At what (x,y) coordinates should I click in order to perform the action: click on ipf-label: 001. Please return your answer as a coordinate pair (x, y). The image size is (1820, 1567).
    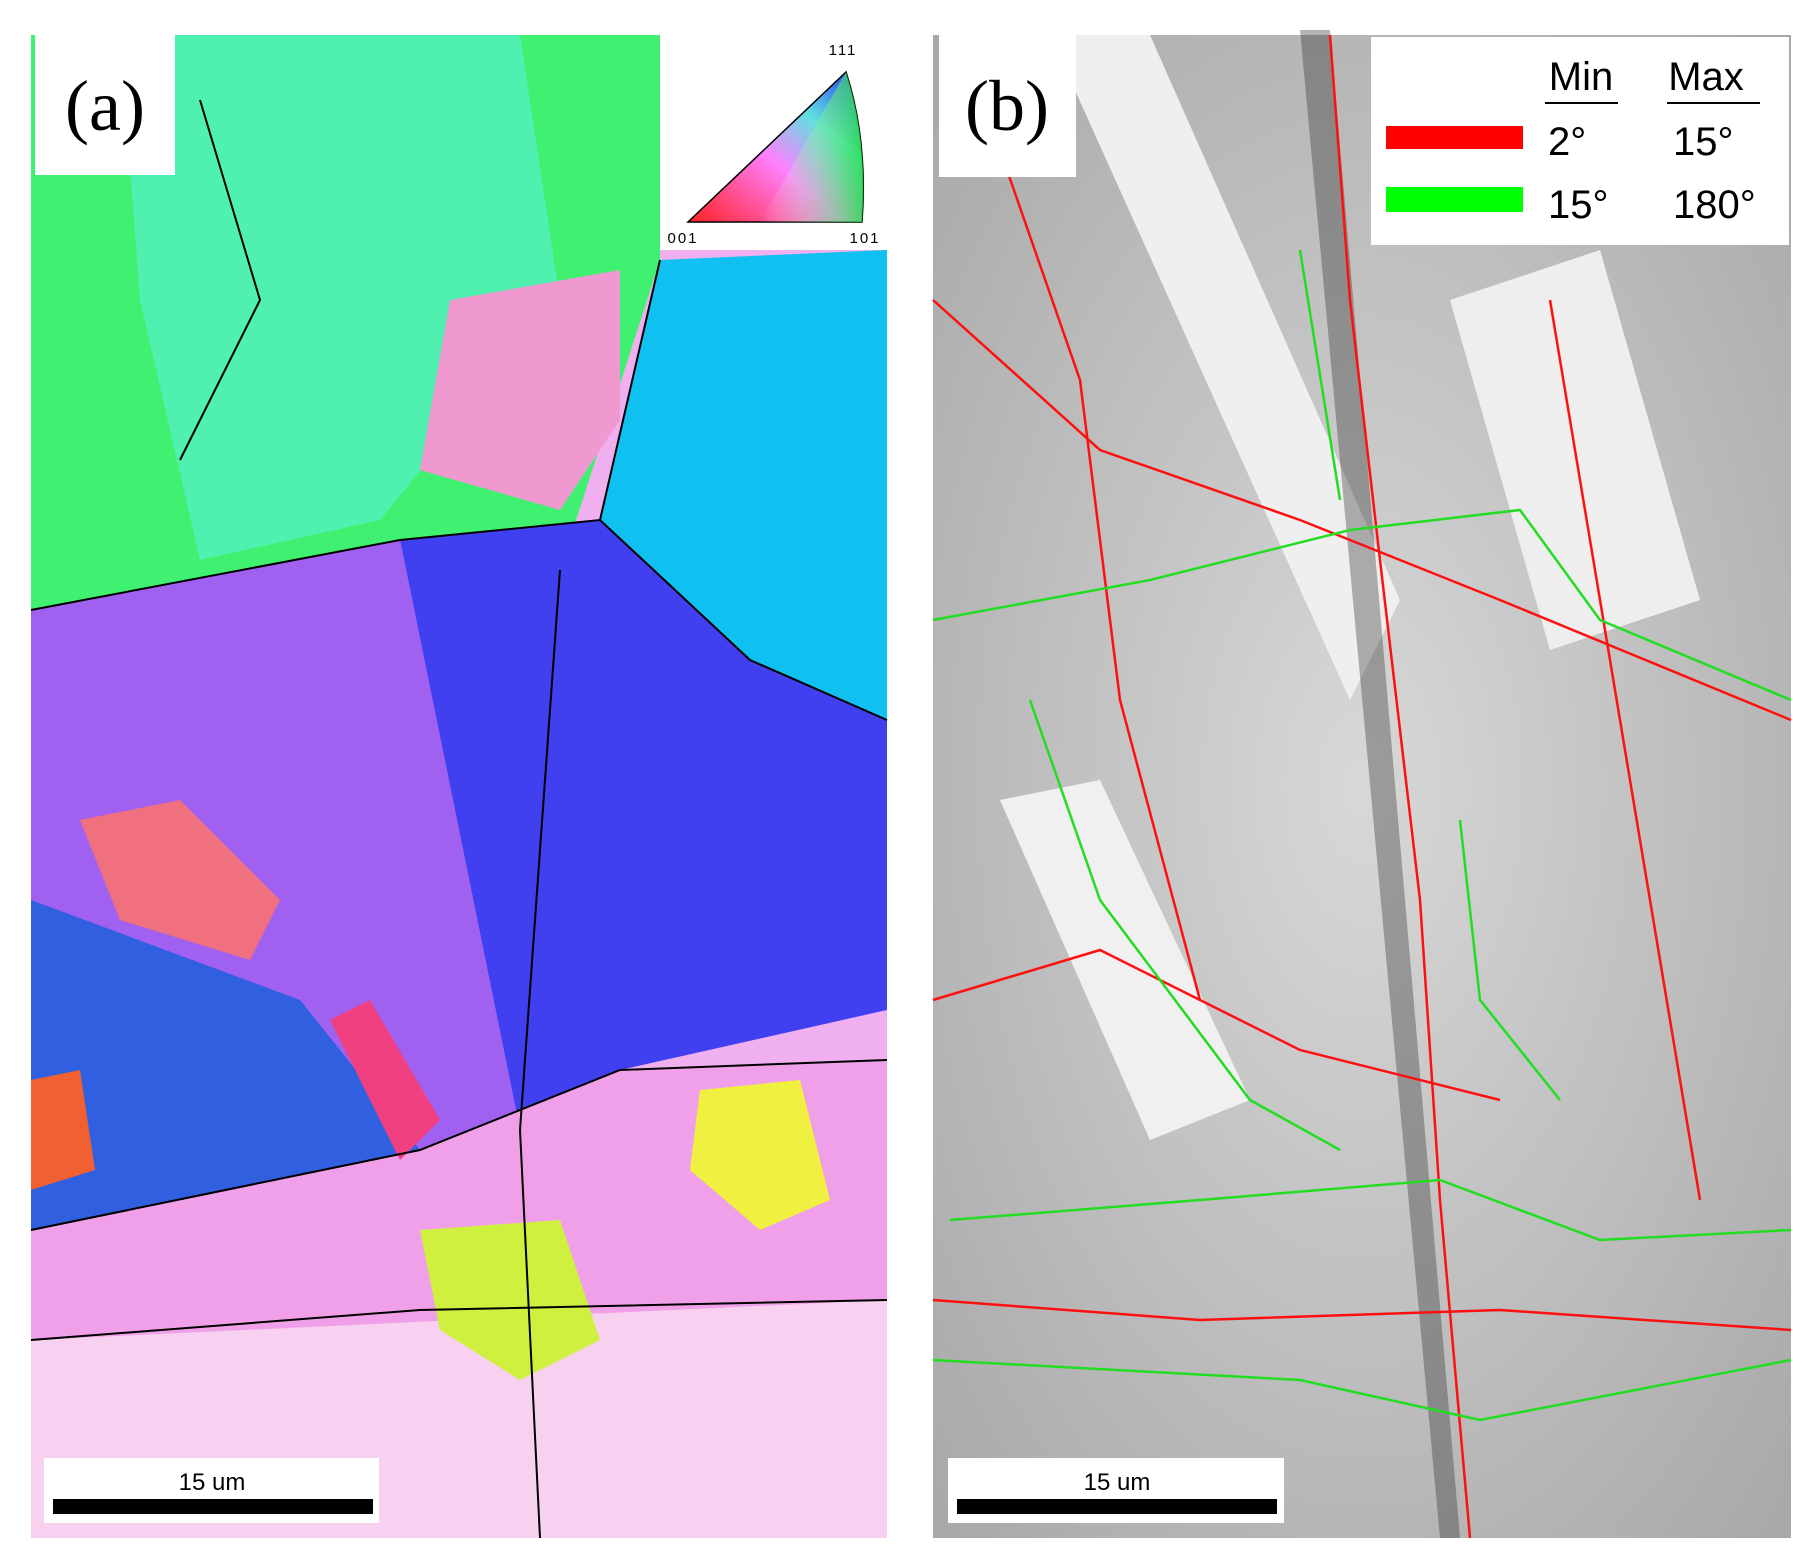
    Looking at the image, I should click on (682, 238).